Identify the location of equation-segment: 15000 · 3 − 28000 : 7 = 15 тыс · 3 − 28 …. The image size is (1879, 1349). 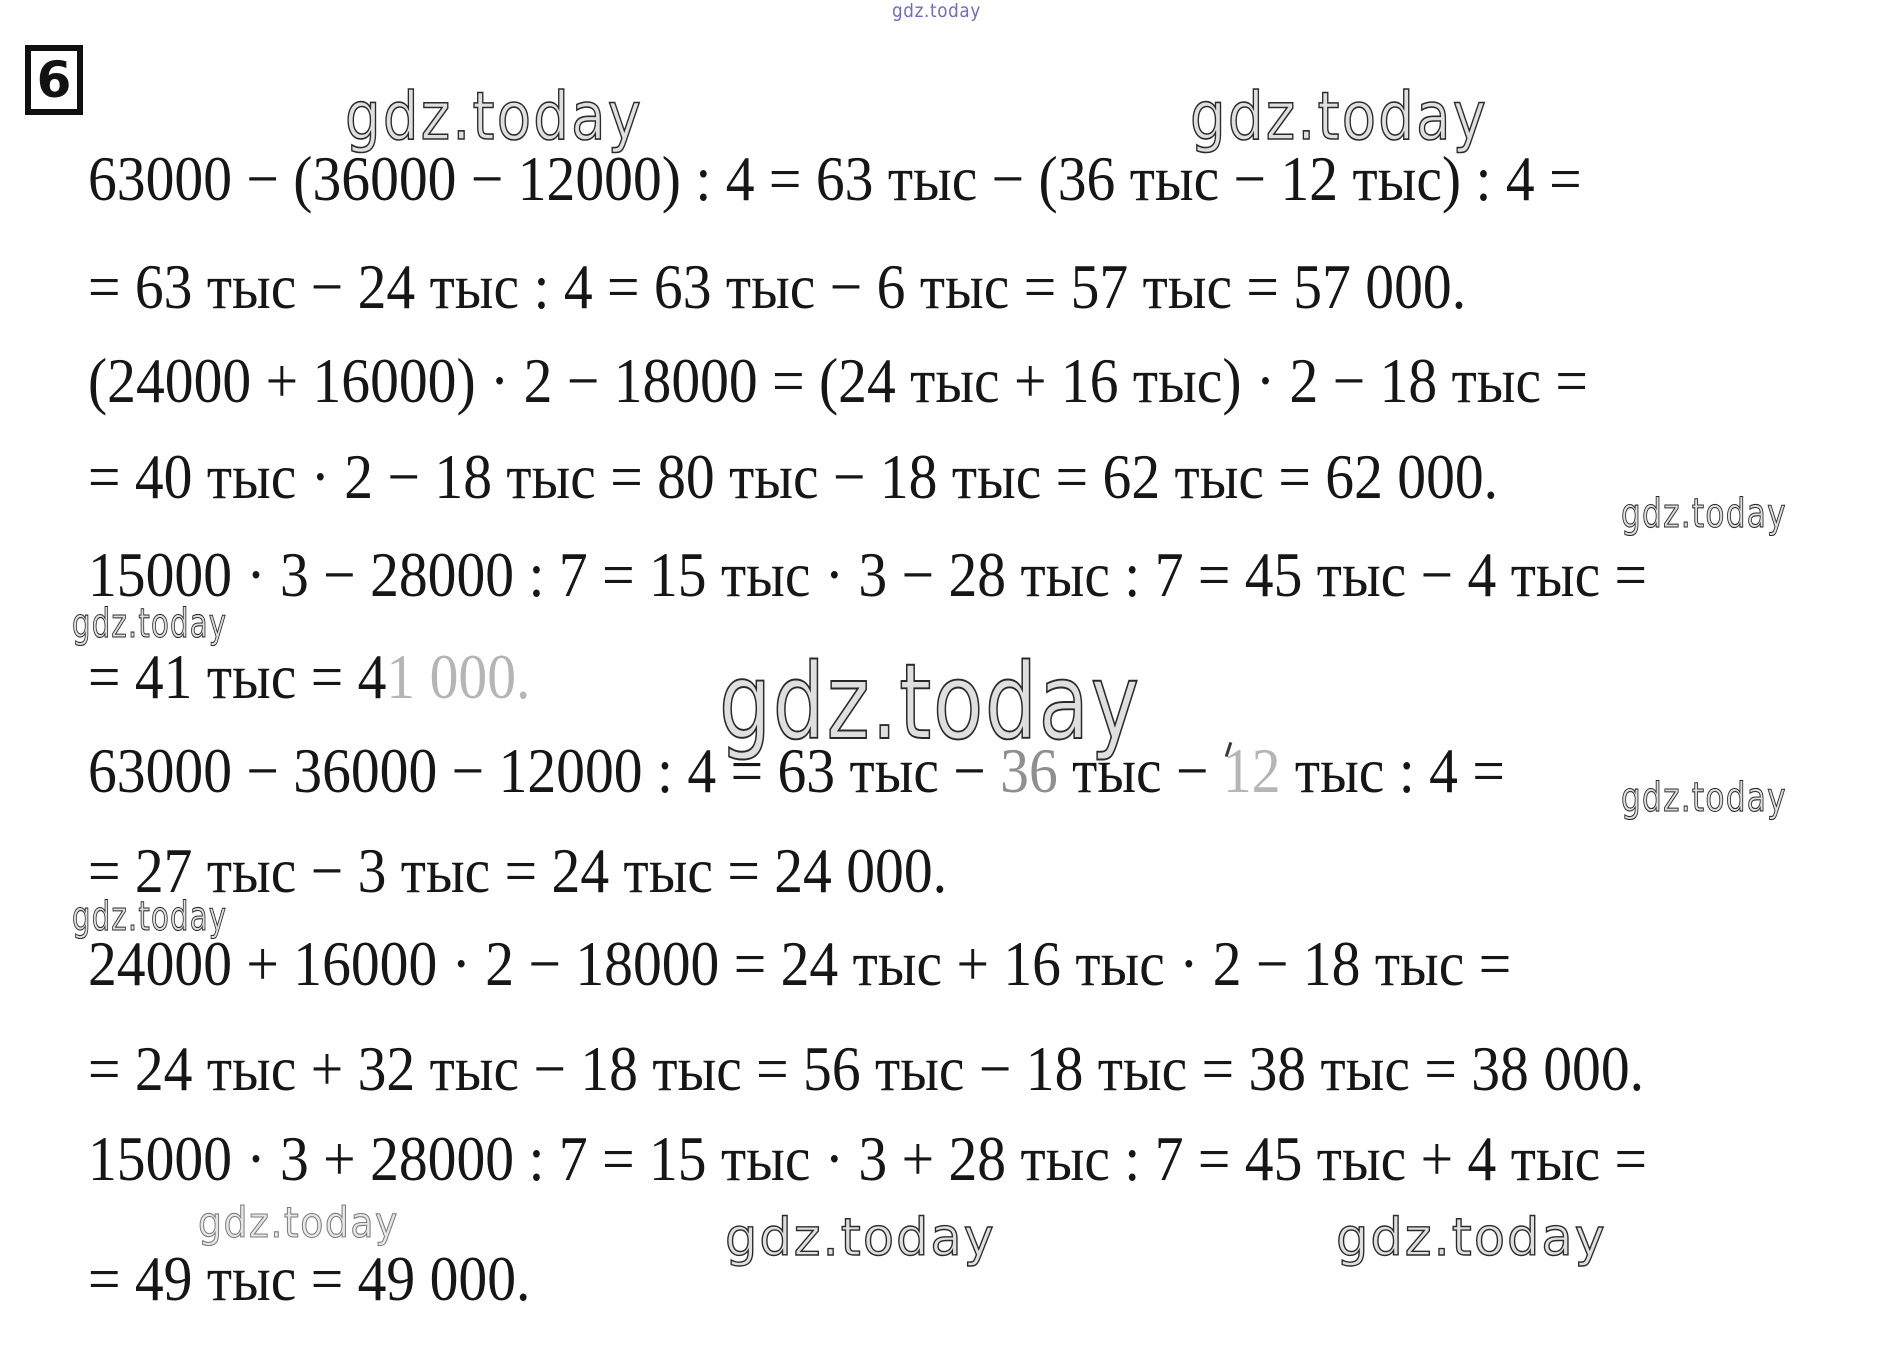
(868, 574).